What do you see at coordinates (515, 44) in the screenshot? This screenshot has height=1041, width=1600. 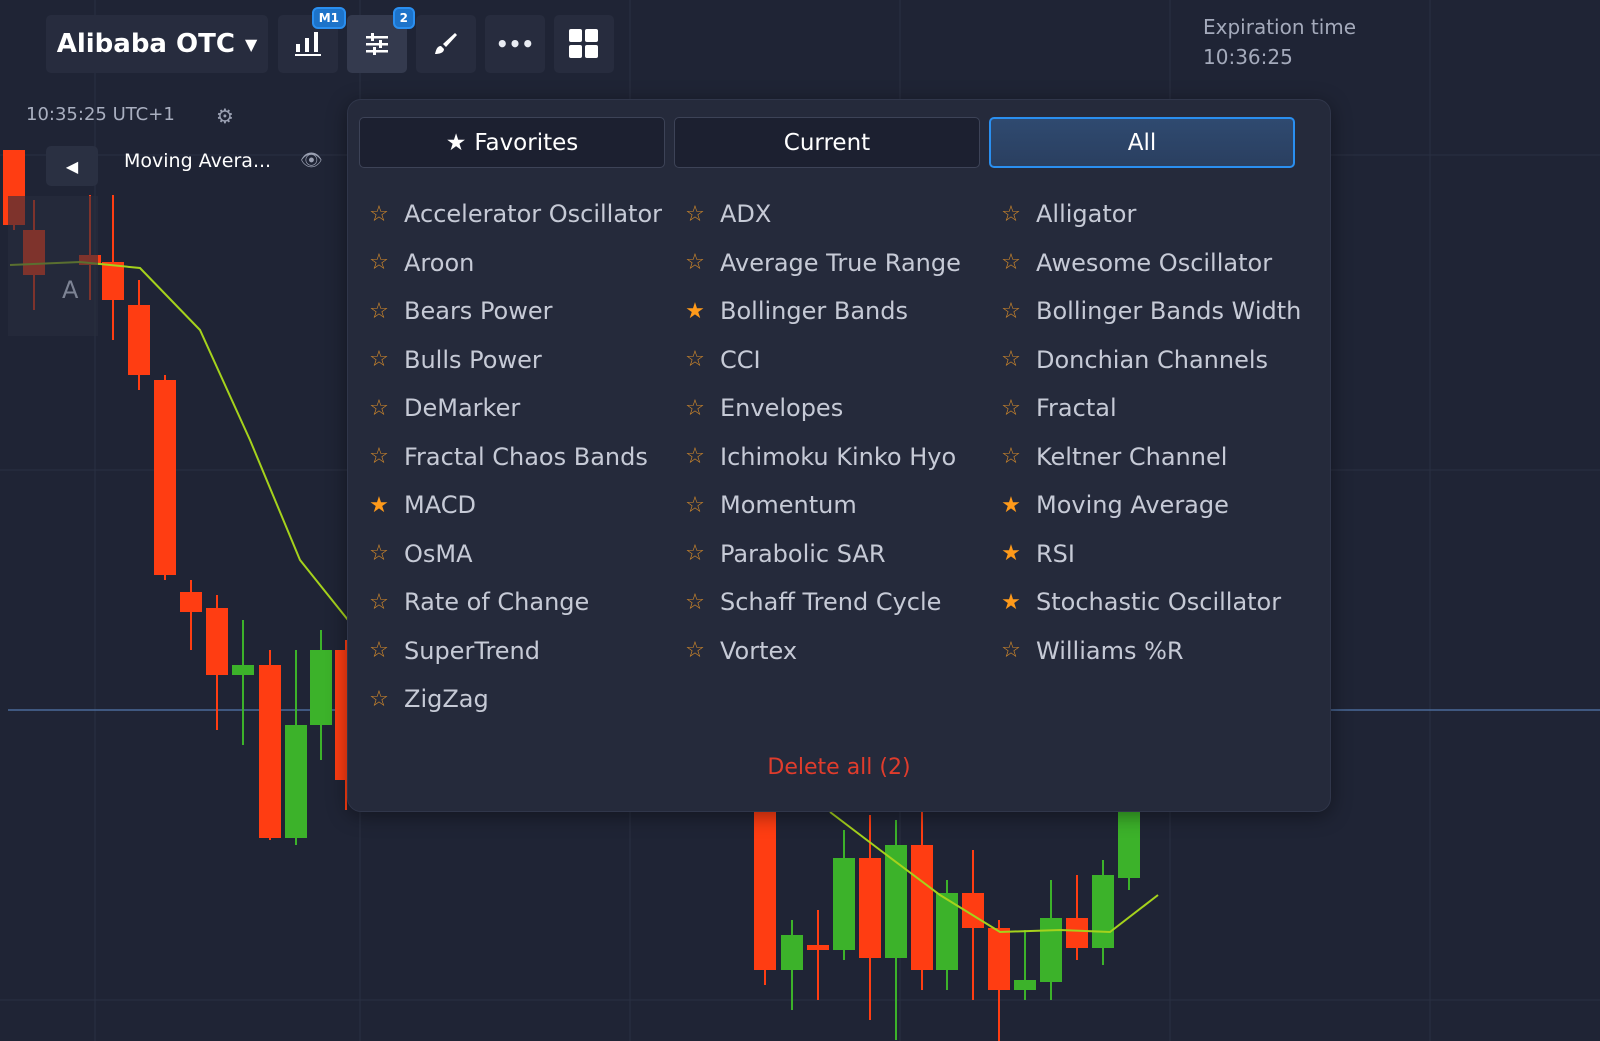 I see `more-button: •••` at bounding box center [515, 44].